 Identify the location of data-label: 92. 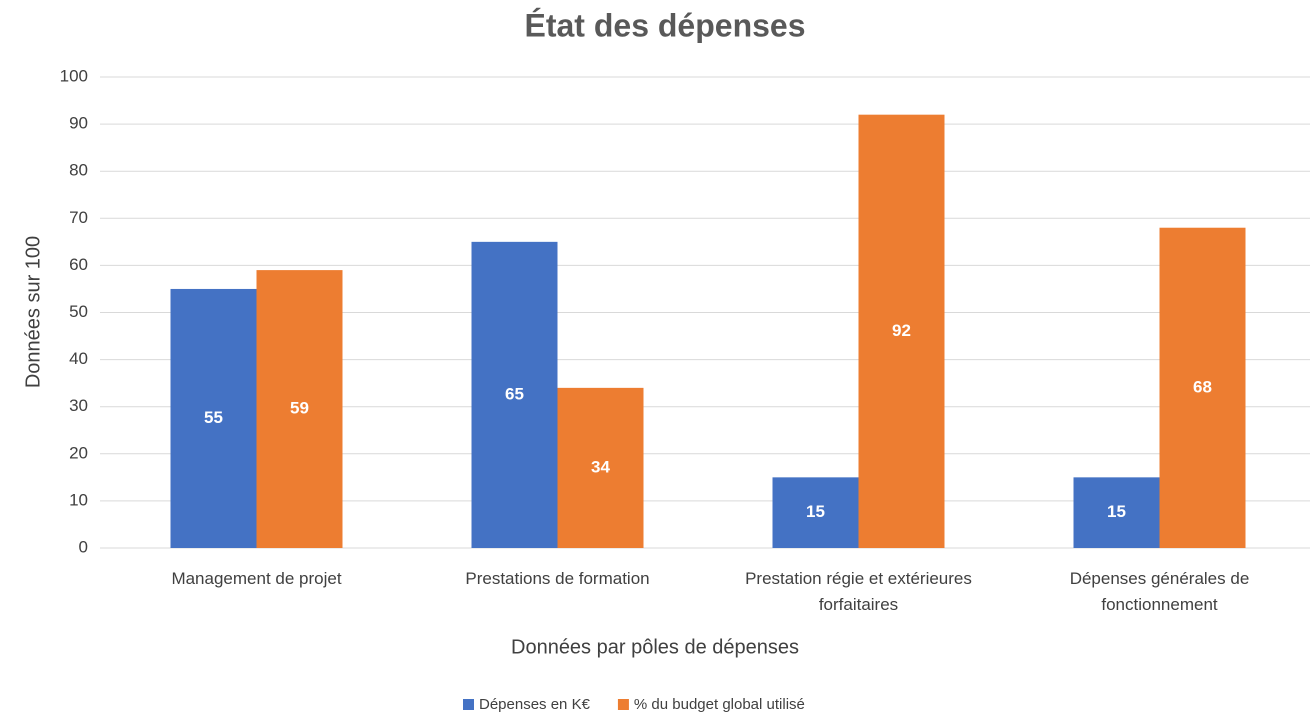
(901, 330).